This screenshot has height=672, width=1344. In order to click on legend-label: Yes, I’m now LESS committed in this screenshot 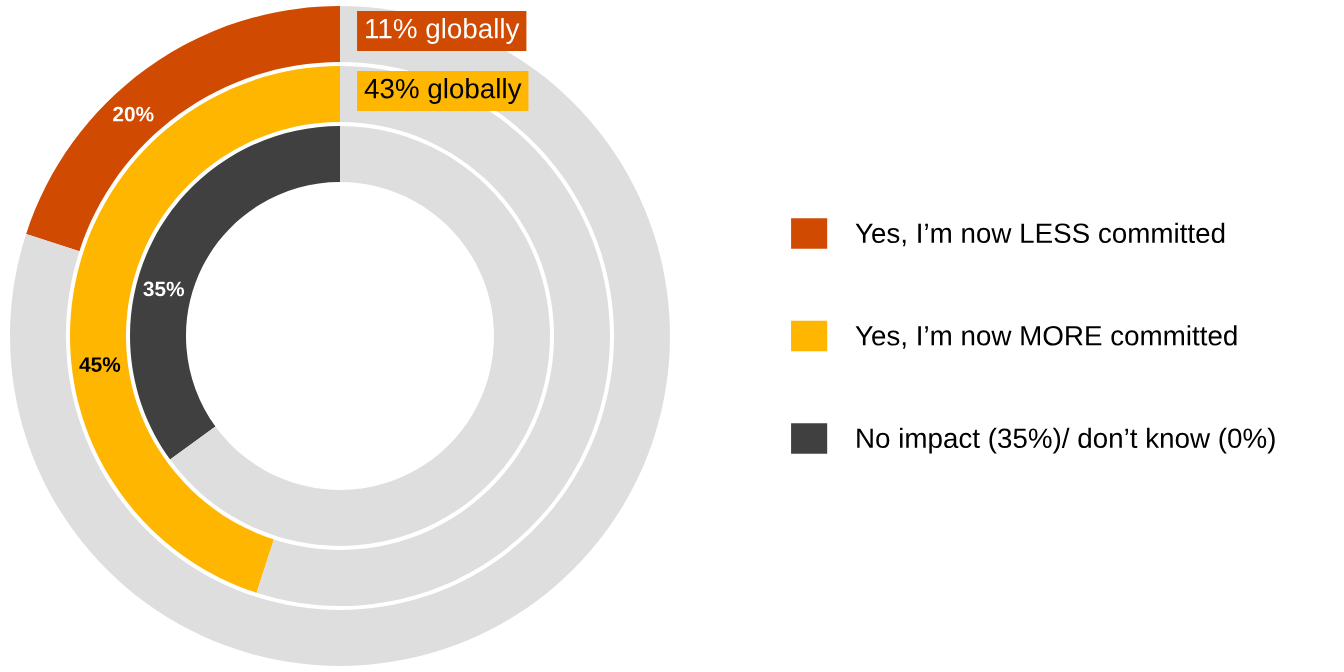, I will do `click(1040, 234)`.